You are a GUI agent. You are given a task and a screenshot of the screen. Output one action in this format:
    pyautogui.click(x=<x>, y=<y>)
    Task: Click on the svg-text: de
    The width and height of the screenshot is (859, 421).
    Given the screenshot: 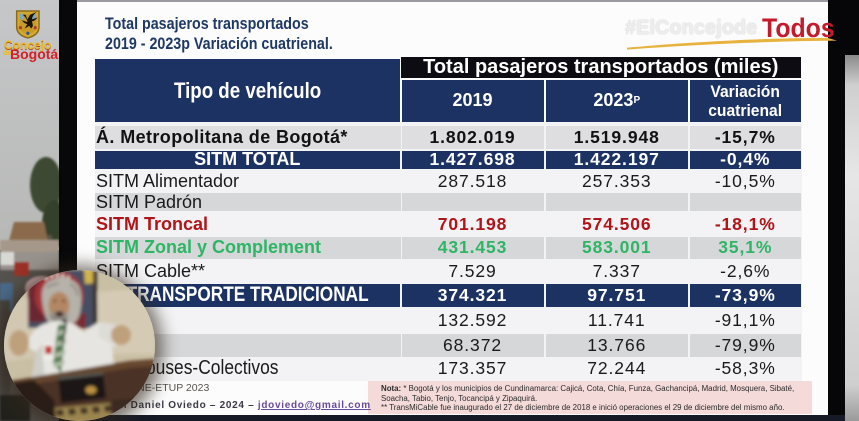 What is the action you would take?
    pyautogui.click(x=7, y=53)
    